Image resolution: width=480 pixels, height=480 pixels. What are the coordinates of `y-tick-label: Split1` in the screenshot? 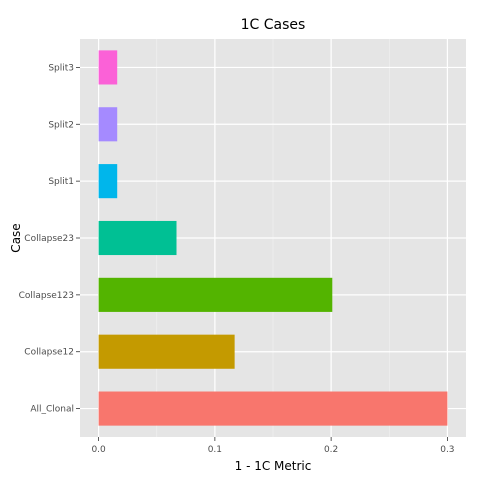 It's located at (61, 182).